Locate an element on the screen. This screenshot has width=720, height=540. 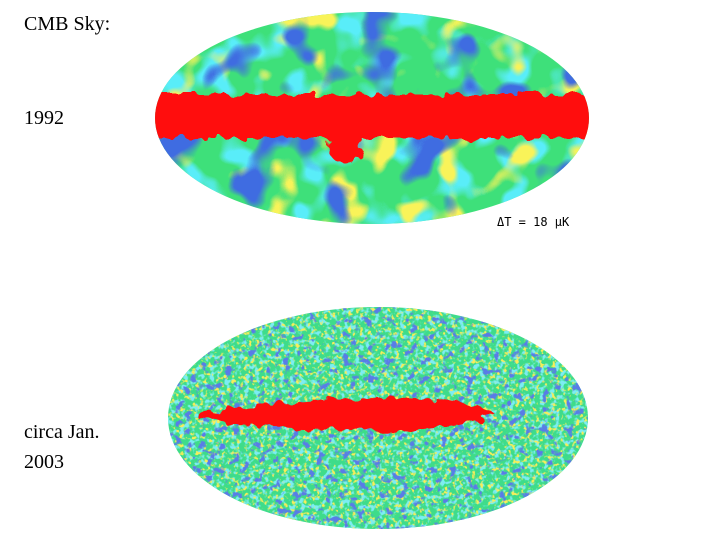
scale-note: ΔT = 18 μK is located at coordinates (533, 222).